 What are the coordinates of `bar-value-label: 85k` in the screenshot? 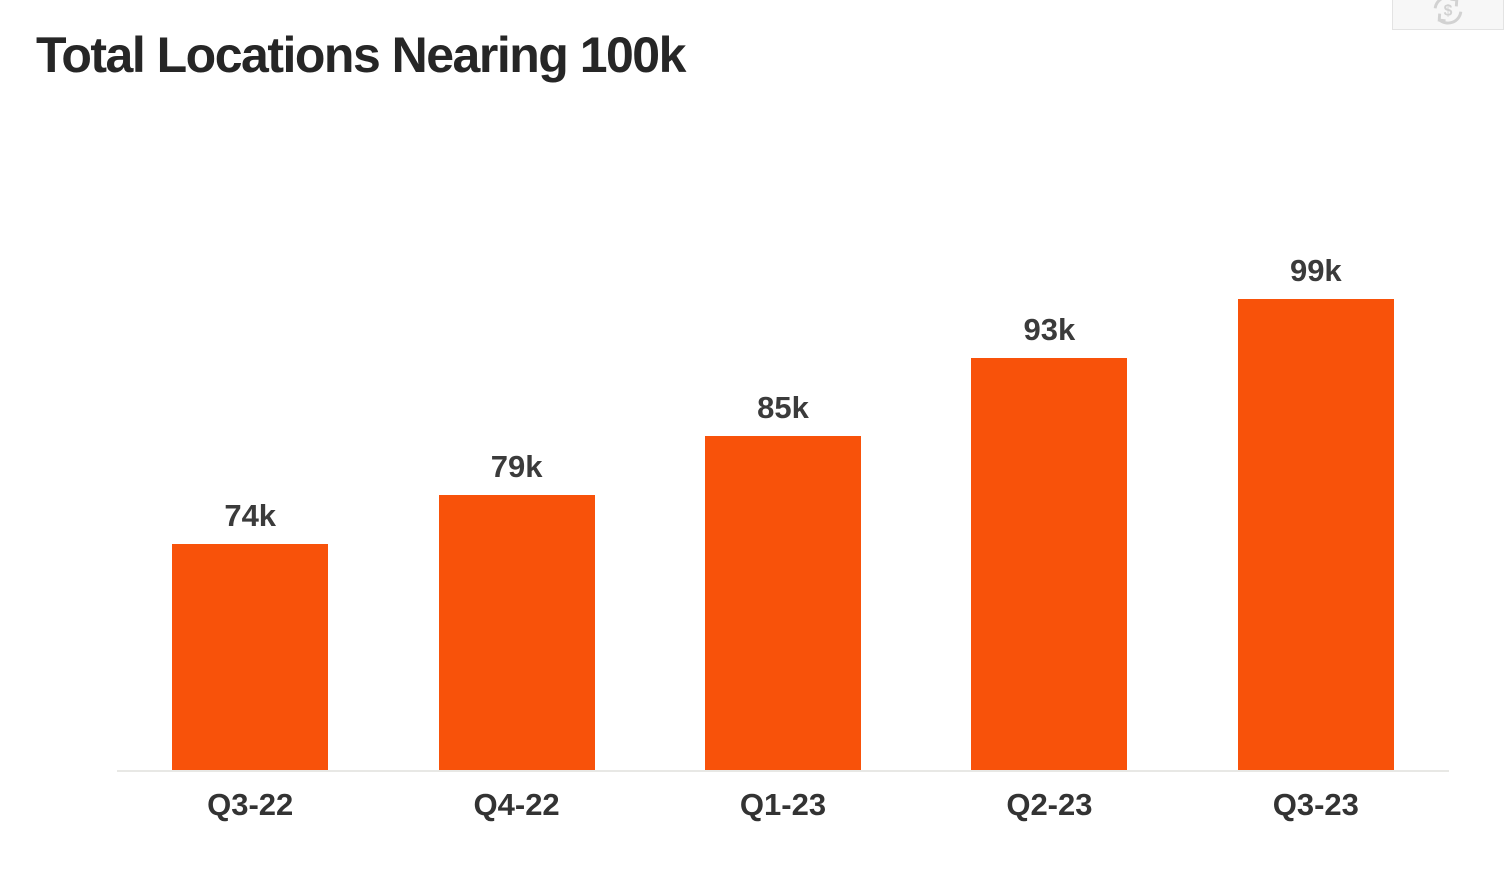 It's located at (783, 407).